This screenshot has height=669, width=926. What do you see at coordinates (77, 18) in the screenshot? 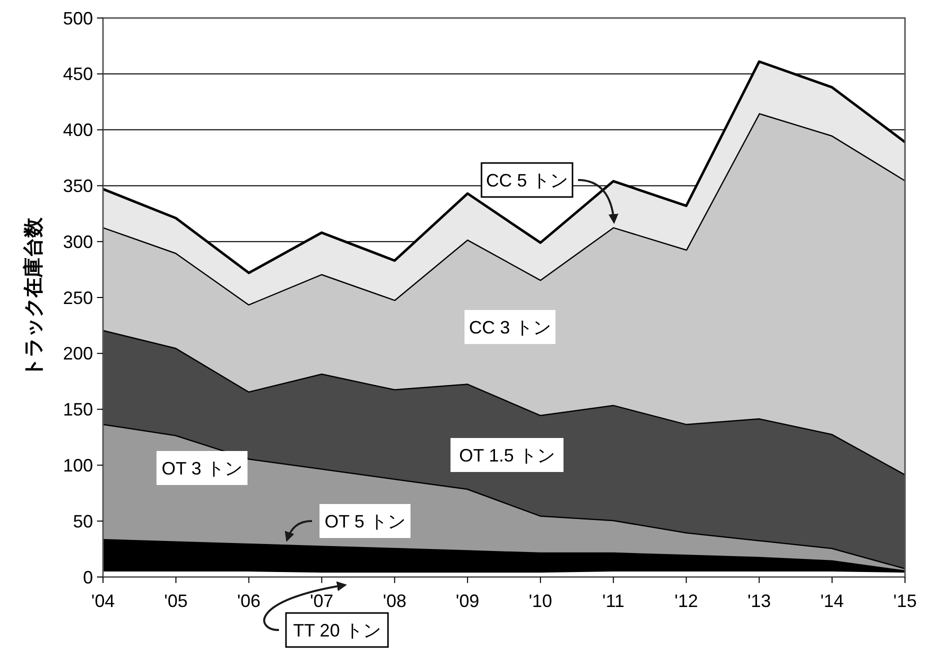
I see `y-tick-label: 500` at bounding box center [77, 18].